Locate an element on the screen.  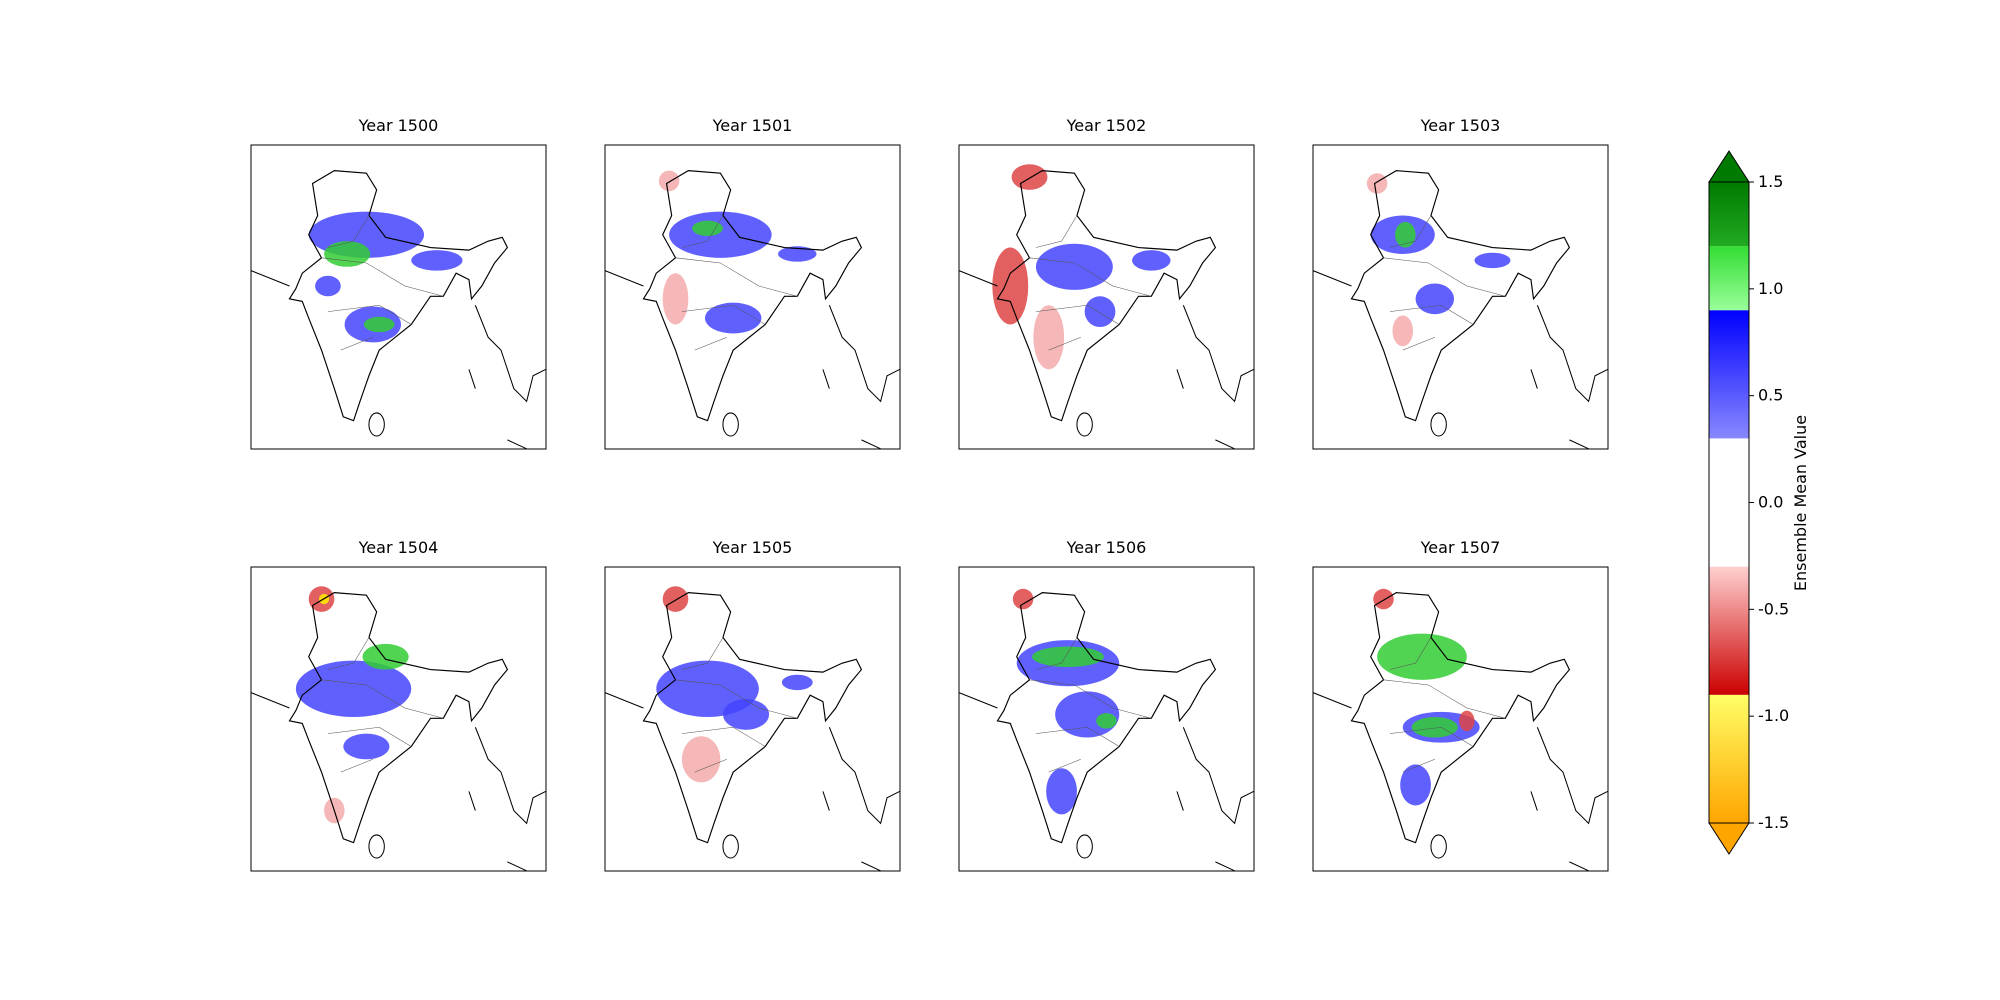
panel-title: Year 1504 is located at coordinates (398, 547).